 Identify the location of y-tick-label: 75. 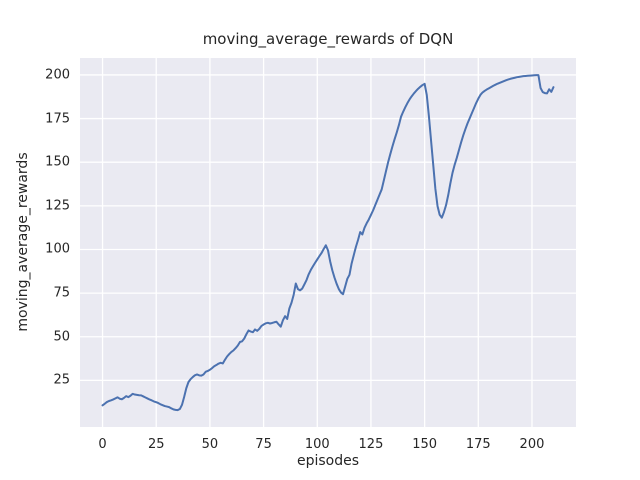
(61, 293).